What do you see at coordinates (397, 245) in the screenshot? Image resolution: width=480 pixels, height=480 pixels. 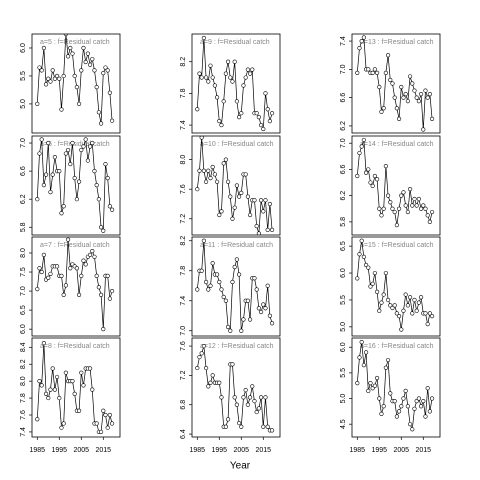 I see `panel-title: a=15 : f=Residual catch` at bounding box center [397, 245].